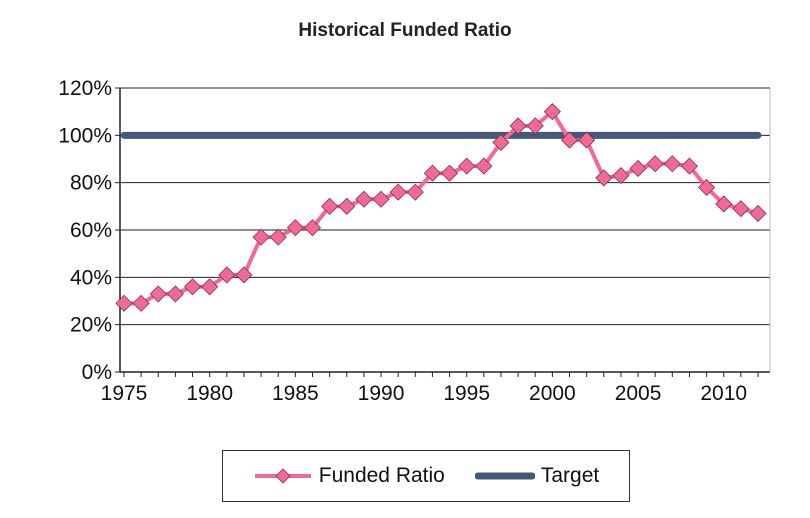  What do you see at coordinates (405, 30) in the screenshot?
I see `chart-title: Historical Funded Ratio` at bounding box center [405, 30].